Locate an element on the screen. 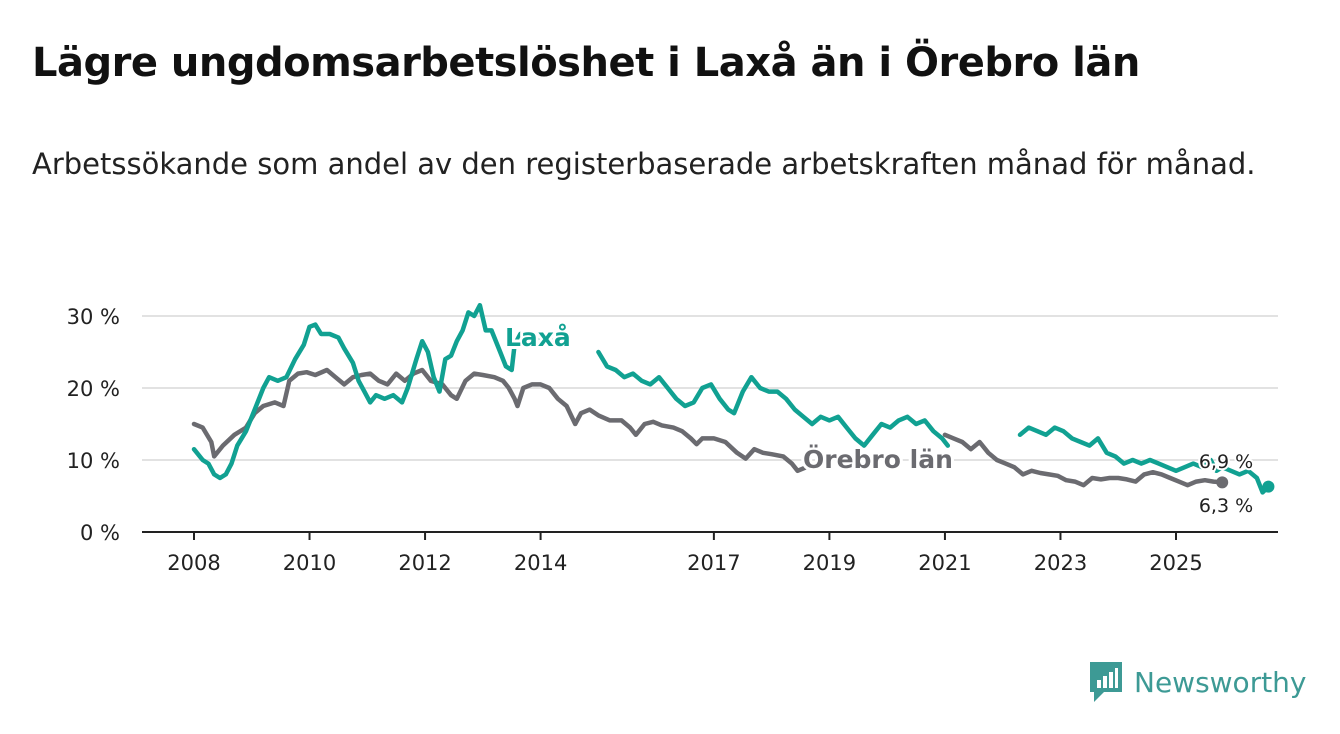 This screenshot has width=1340, height=734. x-tick-label-8: 2025 is located at coordinates (1175, 563).